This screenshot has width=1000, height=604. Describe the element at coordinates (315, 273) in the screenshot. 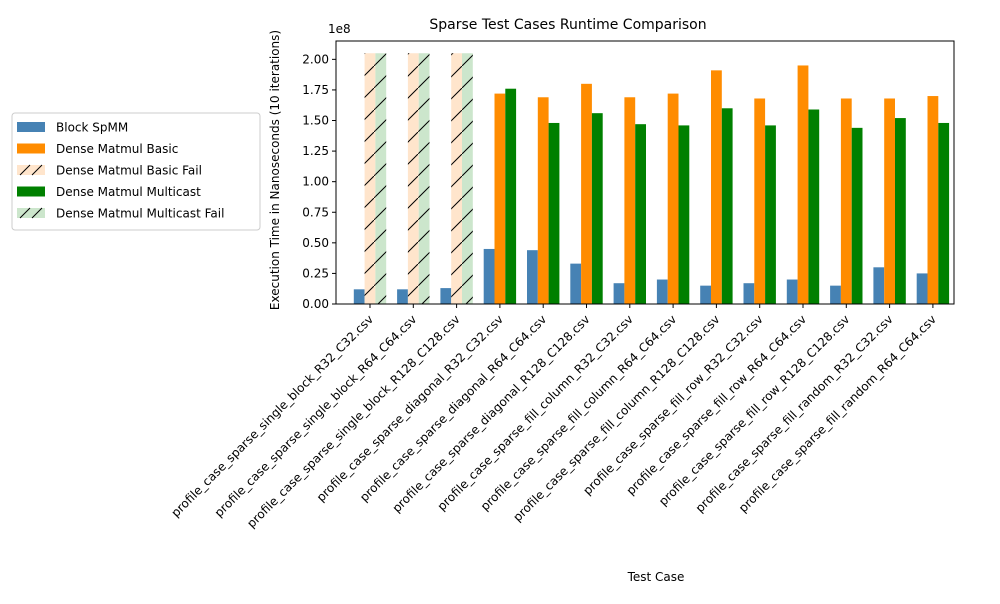

I see `y-tick-label: 0.25` at that location.